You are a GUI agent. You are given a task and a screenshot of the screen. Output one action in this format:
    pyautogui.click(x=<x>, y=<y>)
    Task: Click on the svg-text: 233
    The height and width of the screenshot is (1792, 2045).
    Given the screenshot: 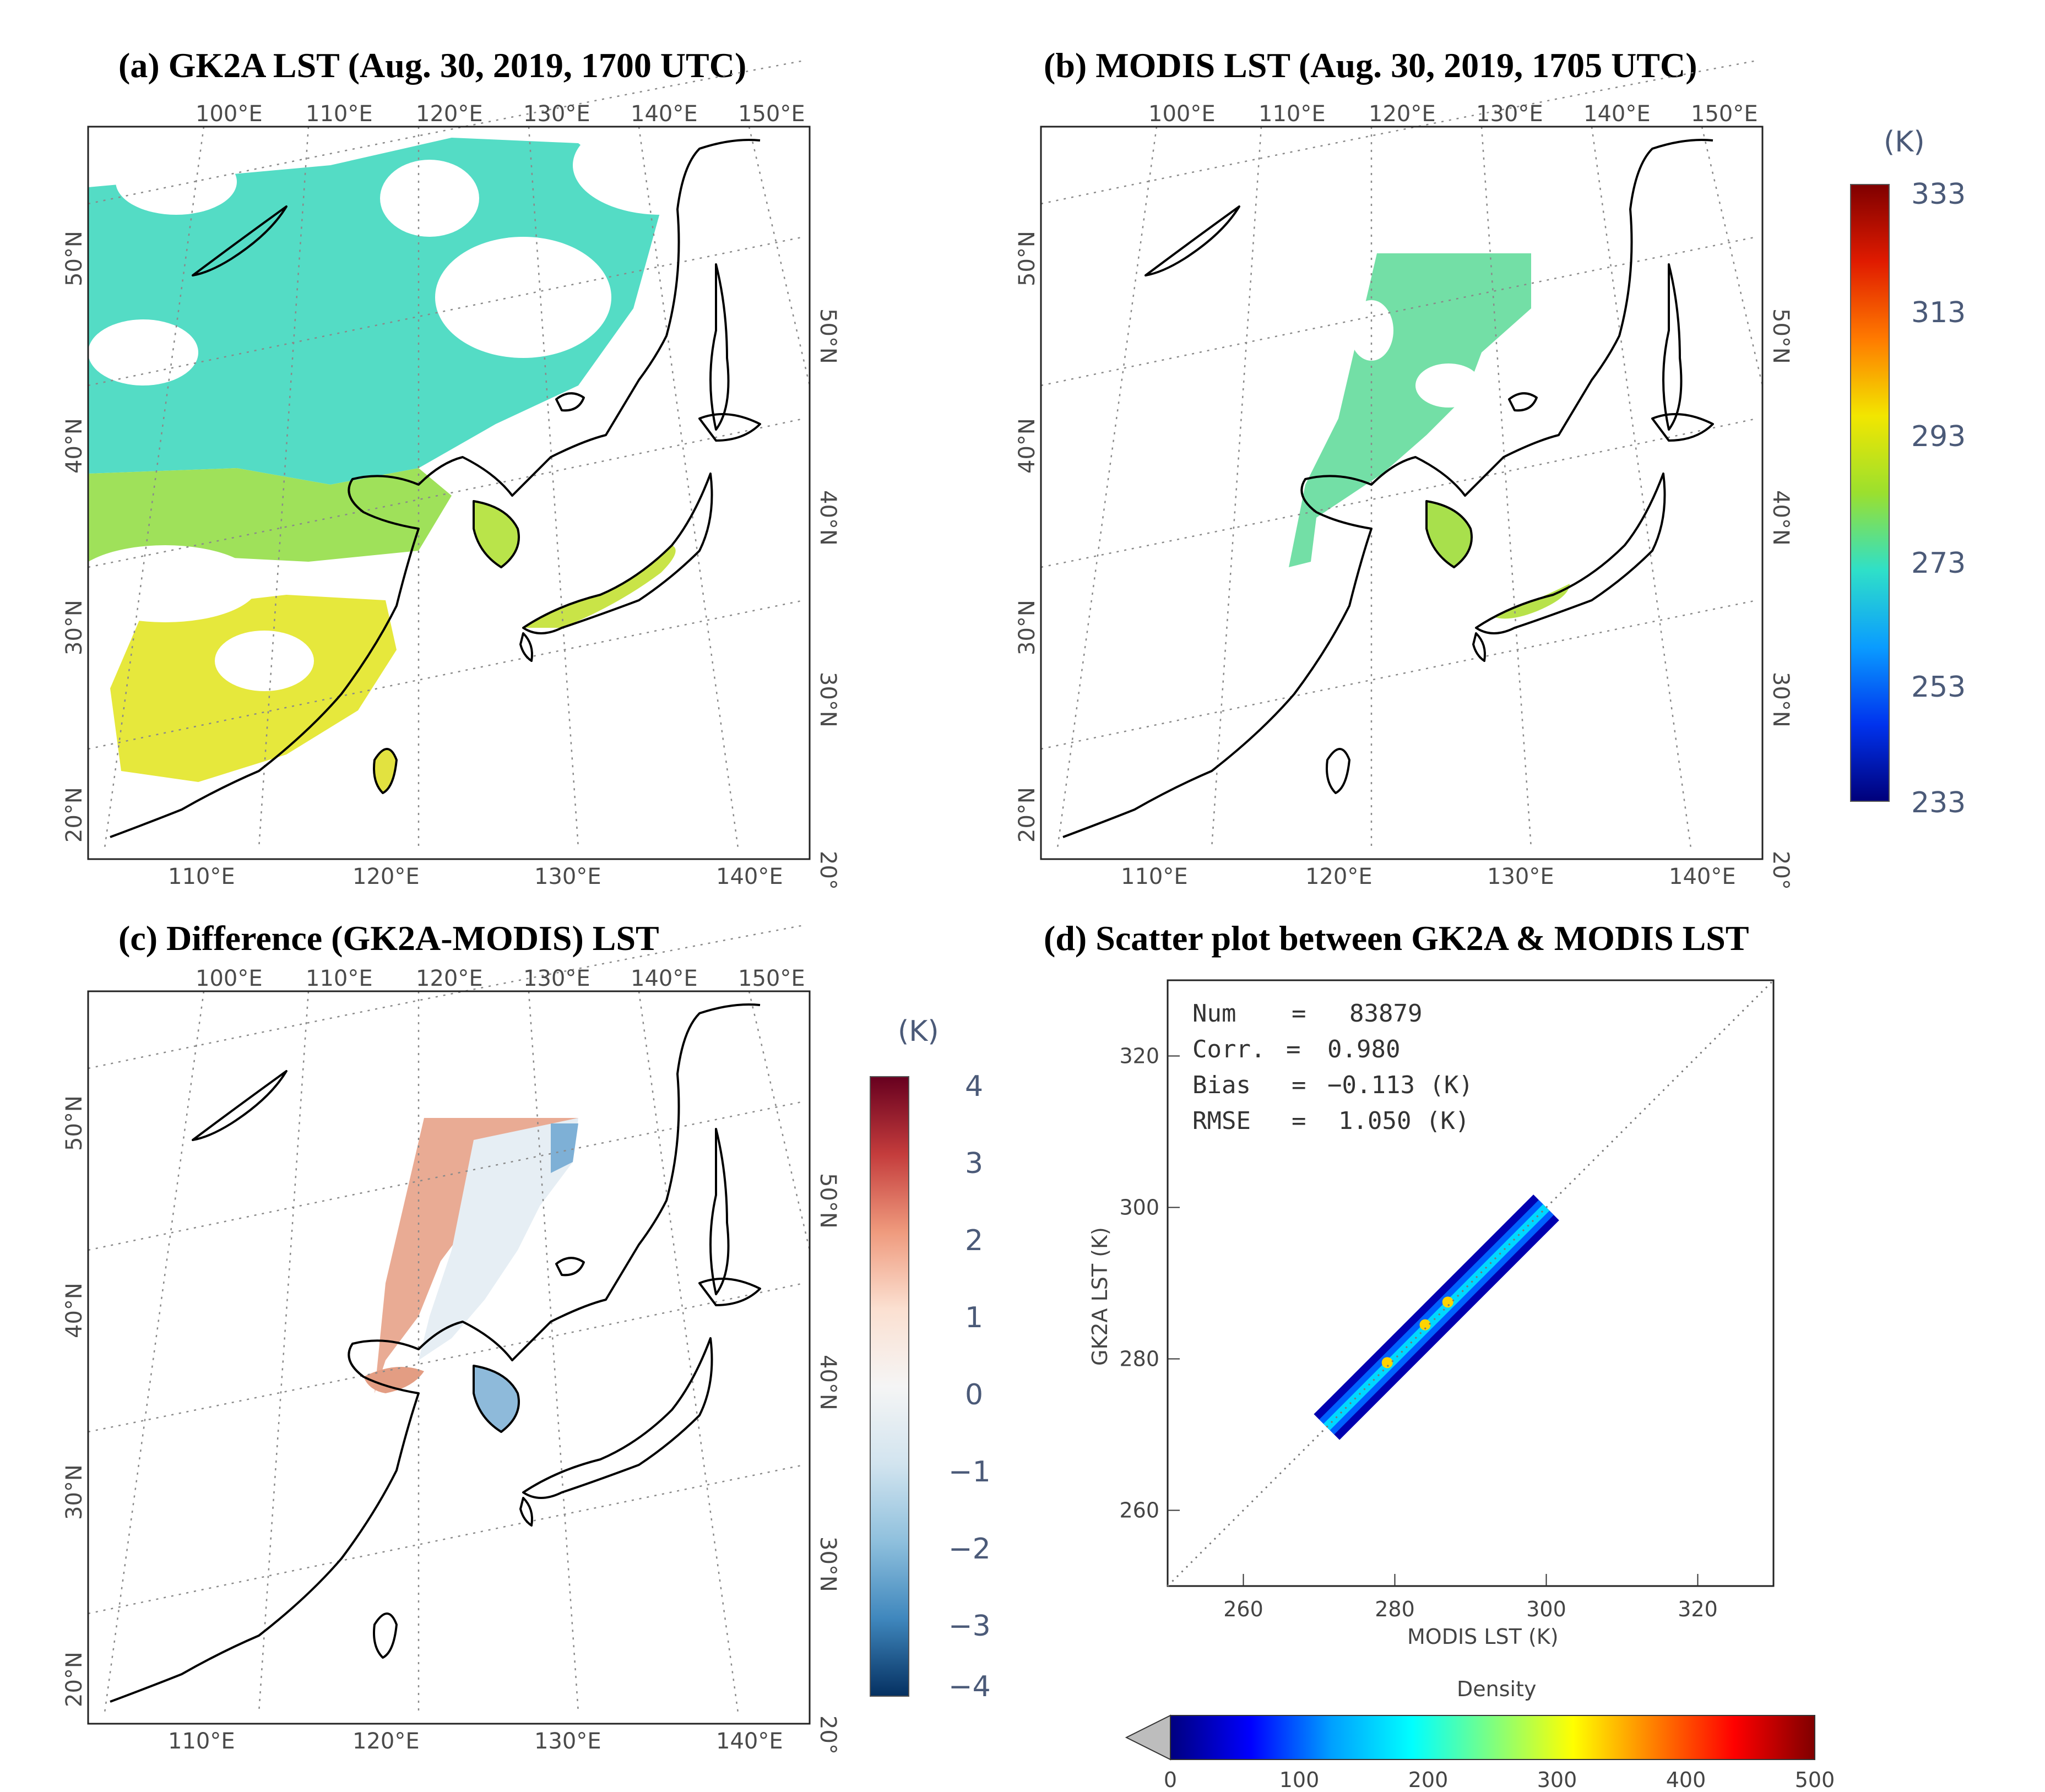 What is the action you would take?
    pyautogui.click(x=1938, y=802)
    